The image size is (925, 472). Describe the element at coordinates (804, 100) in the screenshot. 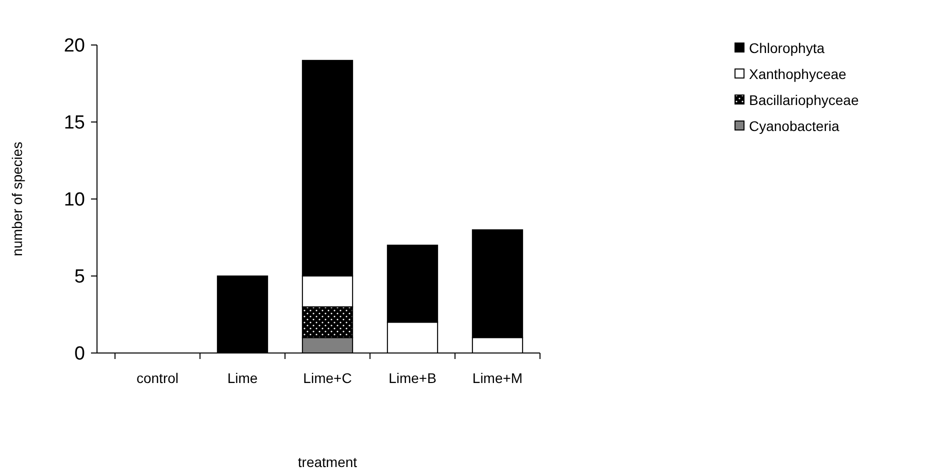

I see `legend-label: Bacillariophyceae` at that location.